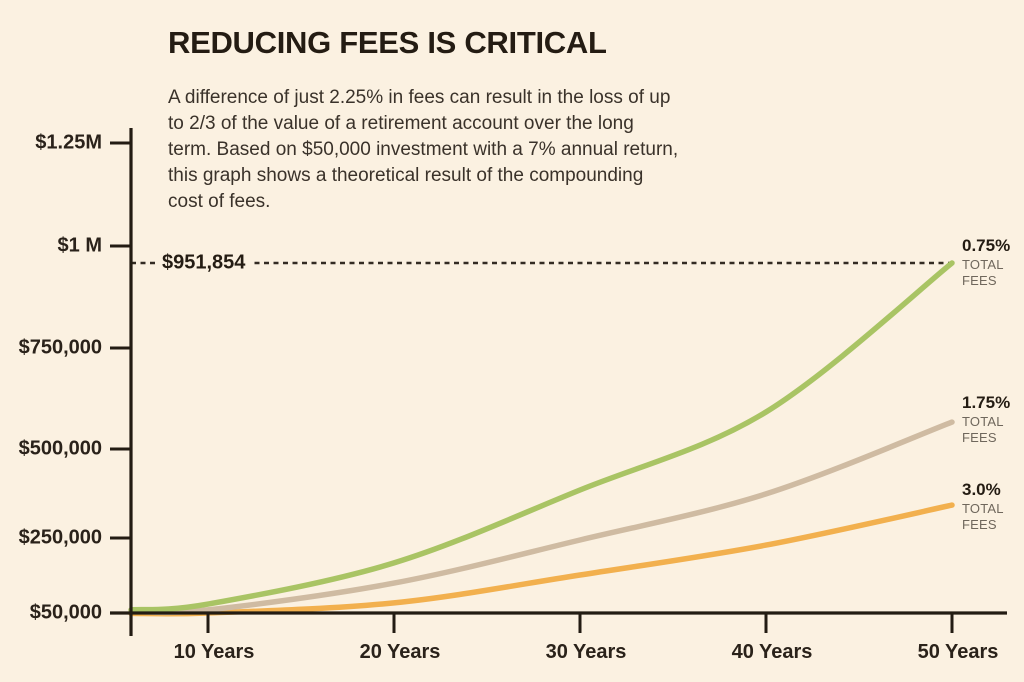 This screenshot has width=1024, height=682. I want to click on y-axis-ticks, so click(120, 340).